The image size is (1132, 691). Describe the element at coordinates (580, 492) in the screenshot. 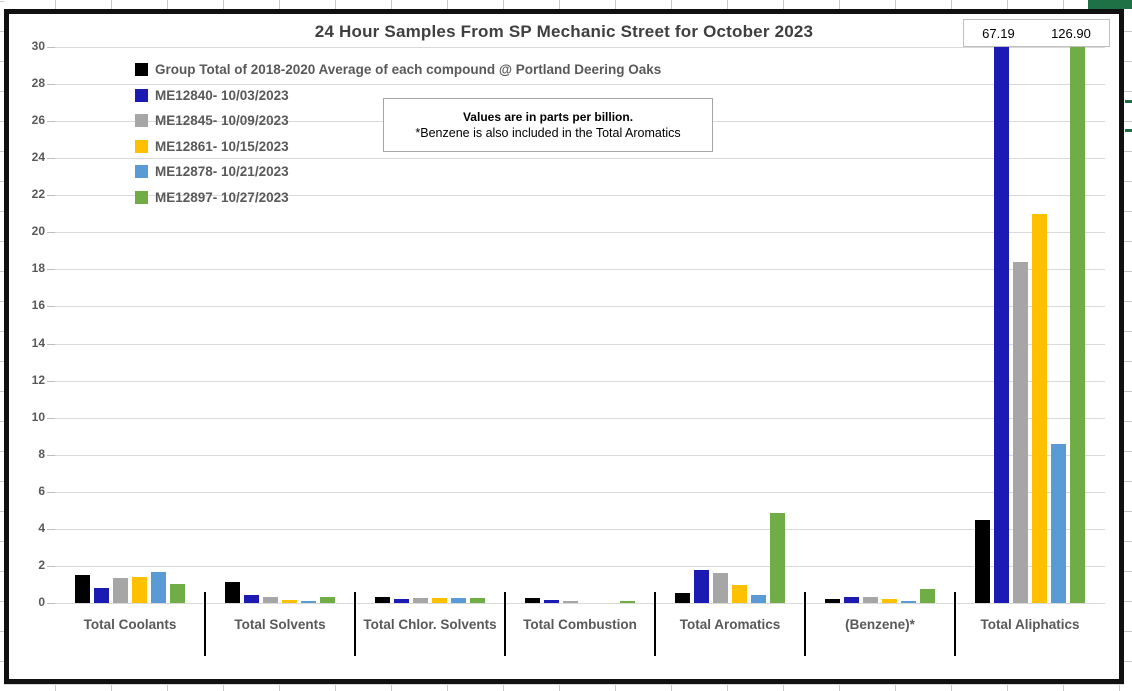

I see `gridline-y6` at that location.